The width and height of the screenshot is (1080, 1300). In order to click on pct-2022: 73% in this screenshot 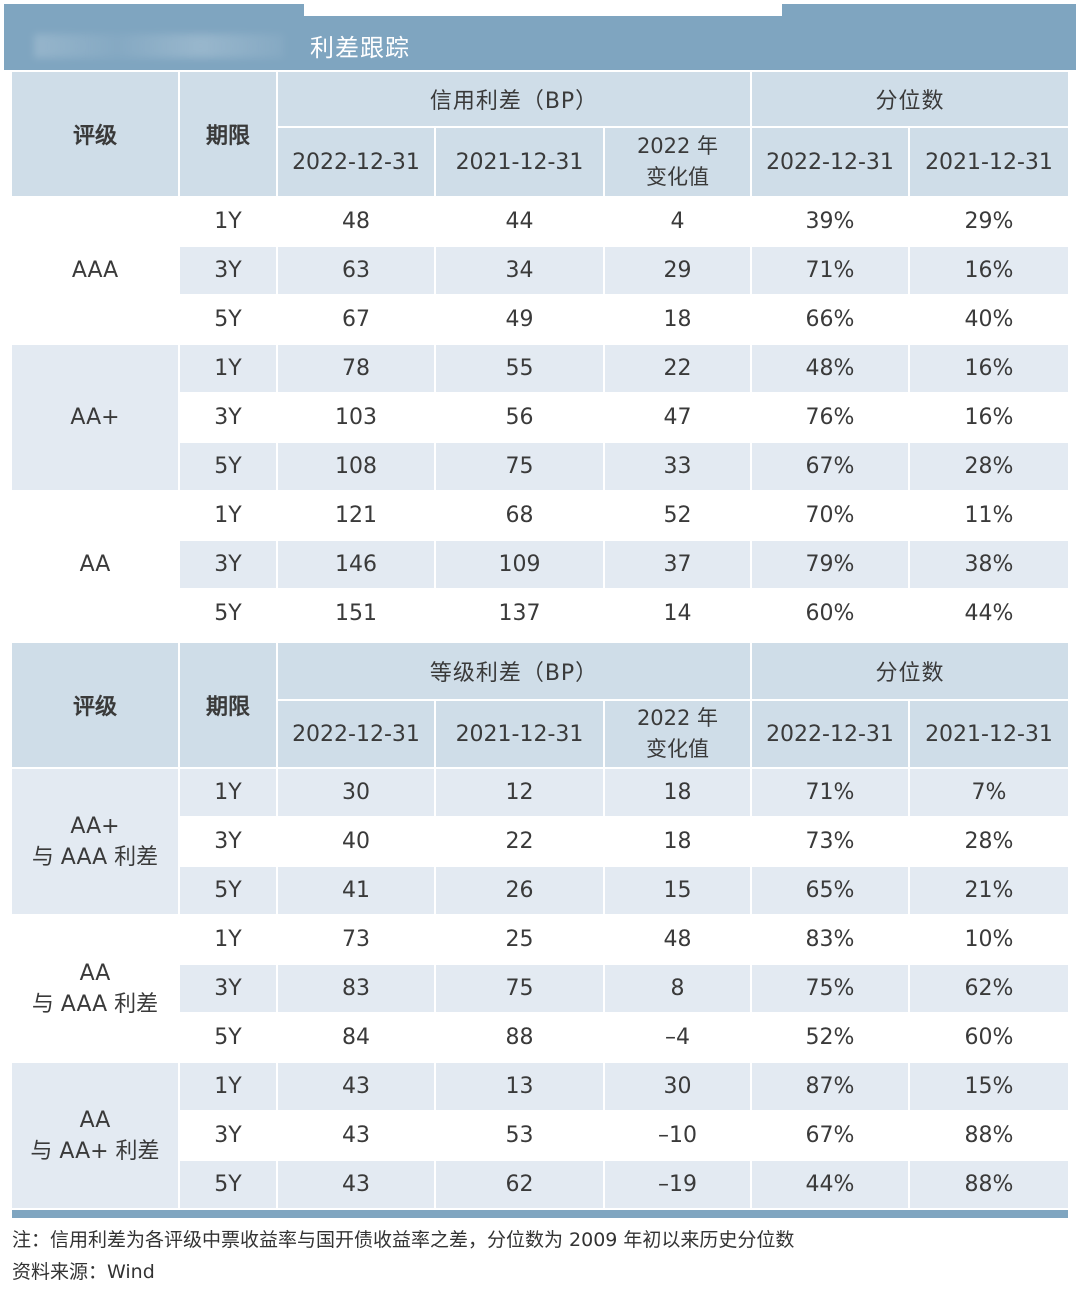, I will do `click(831, 842)`.